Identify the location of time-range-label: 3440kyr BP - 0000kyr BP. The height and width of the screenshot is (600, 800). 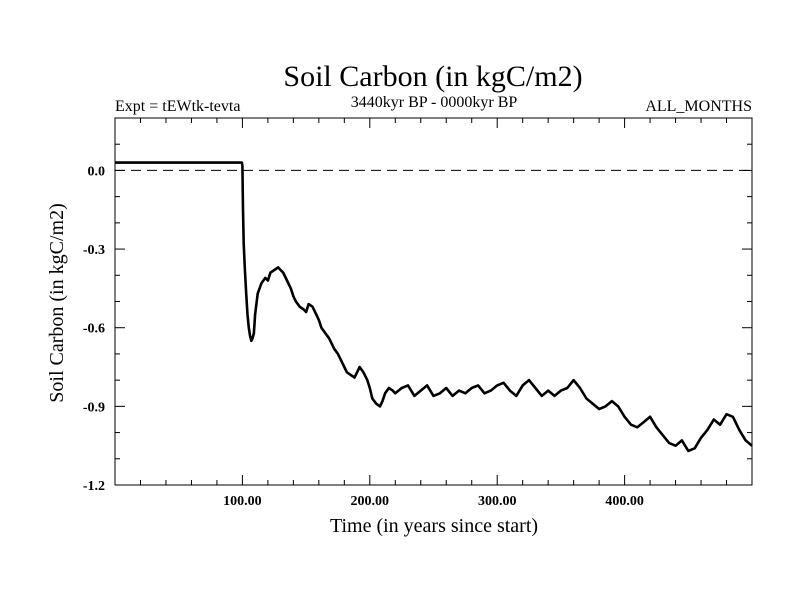
(434, 102).